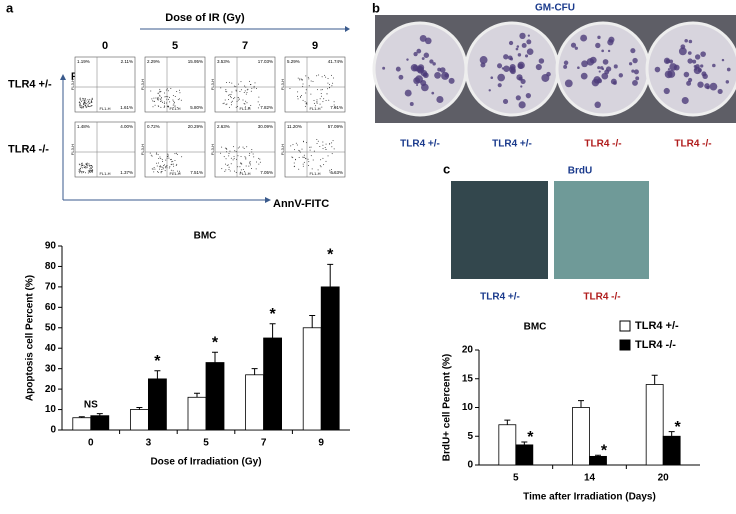 The width and height of the screenshot is (736, 514). What do you see at coordinates (205, 18) in the screenshot?
I see `flow-title: Dose of IR (Gy)` at bounding box center [205, 18].